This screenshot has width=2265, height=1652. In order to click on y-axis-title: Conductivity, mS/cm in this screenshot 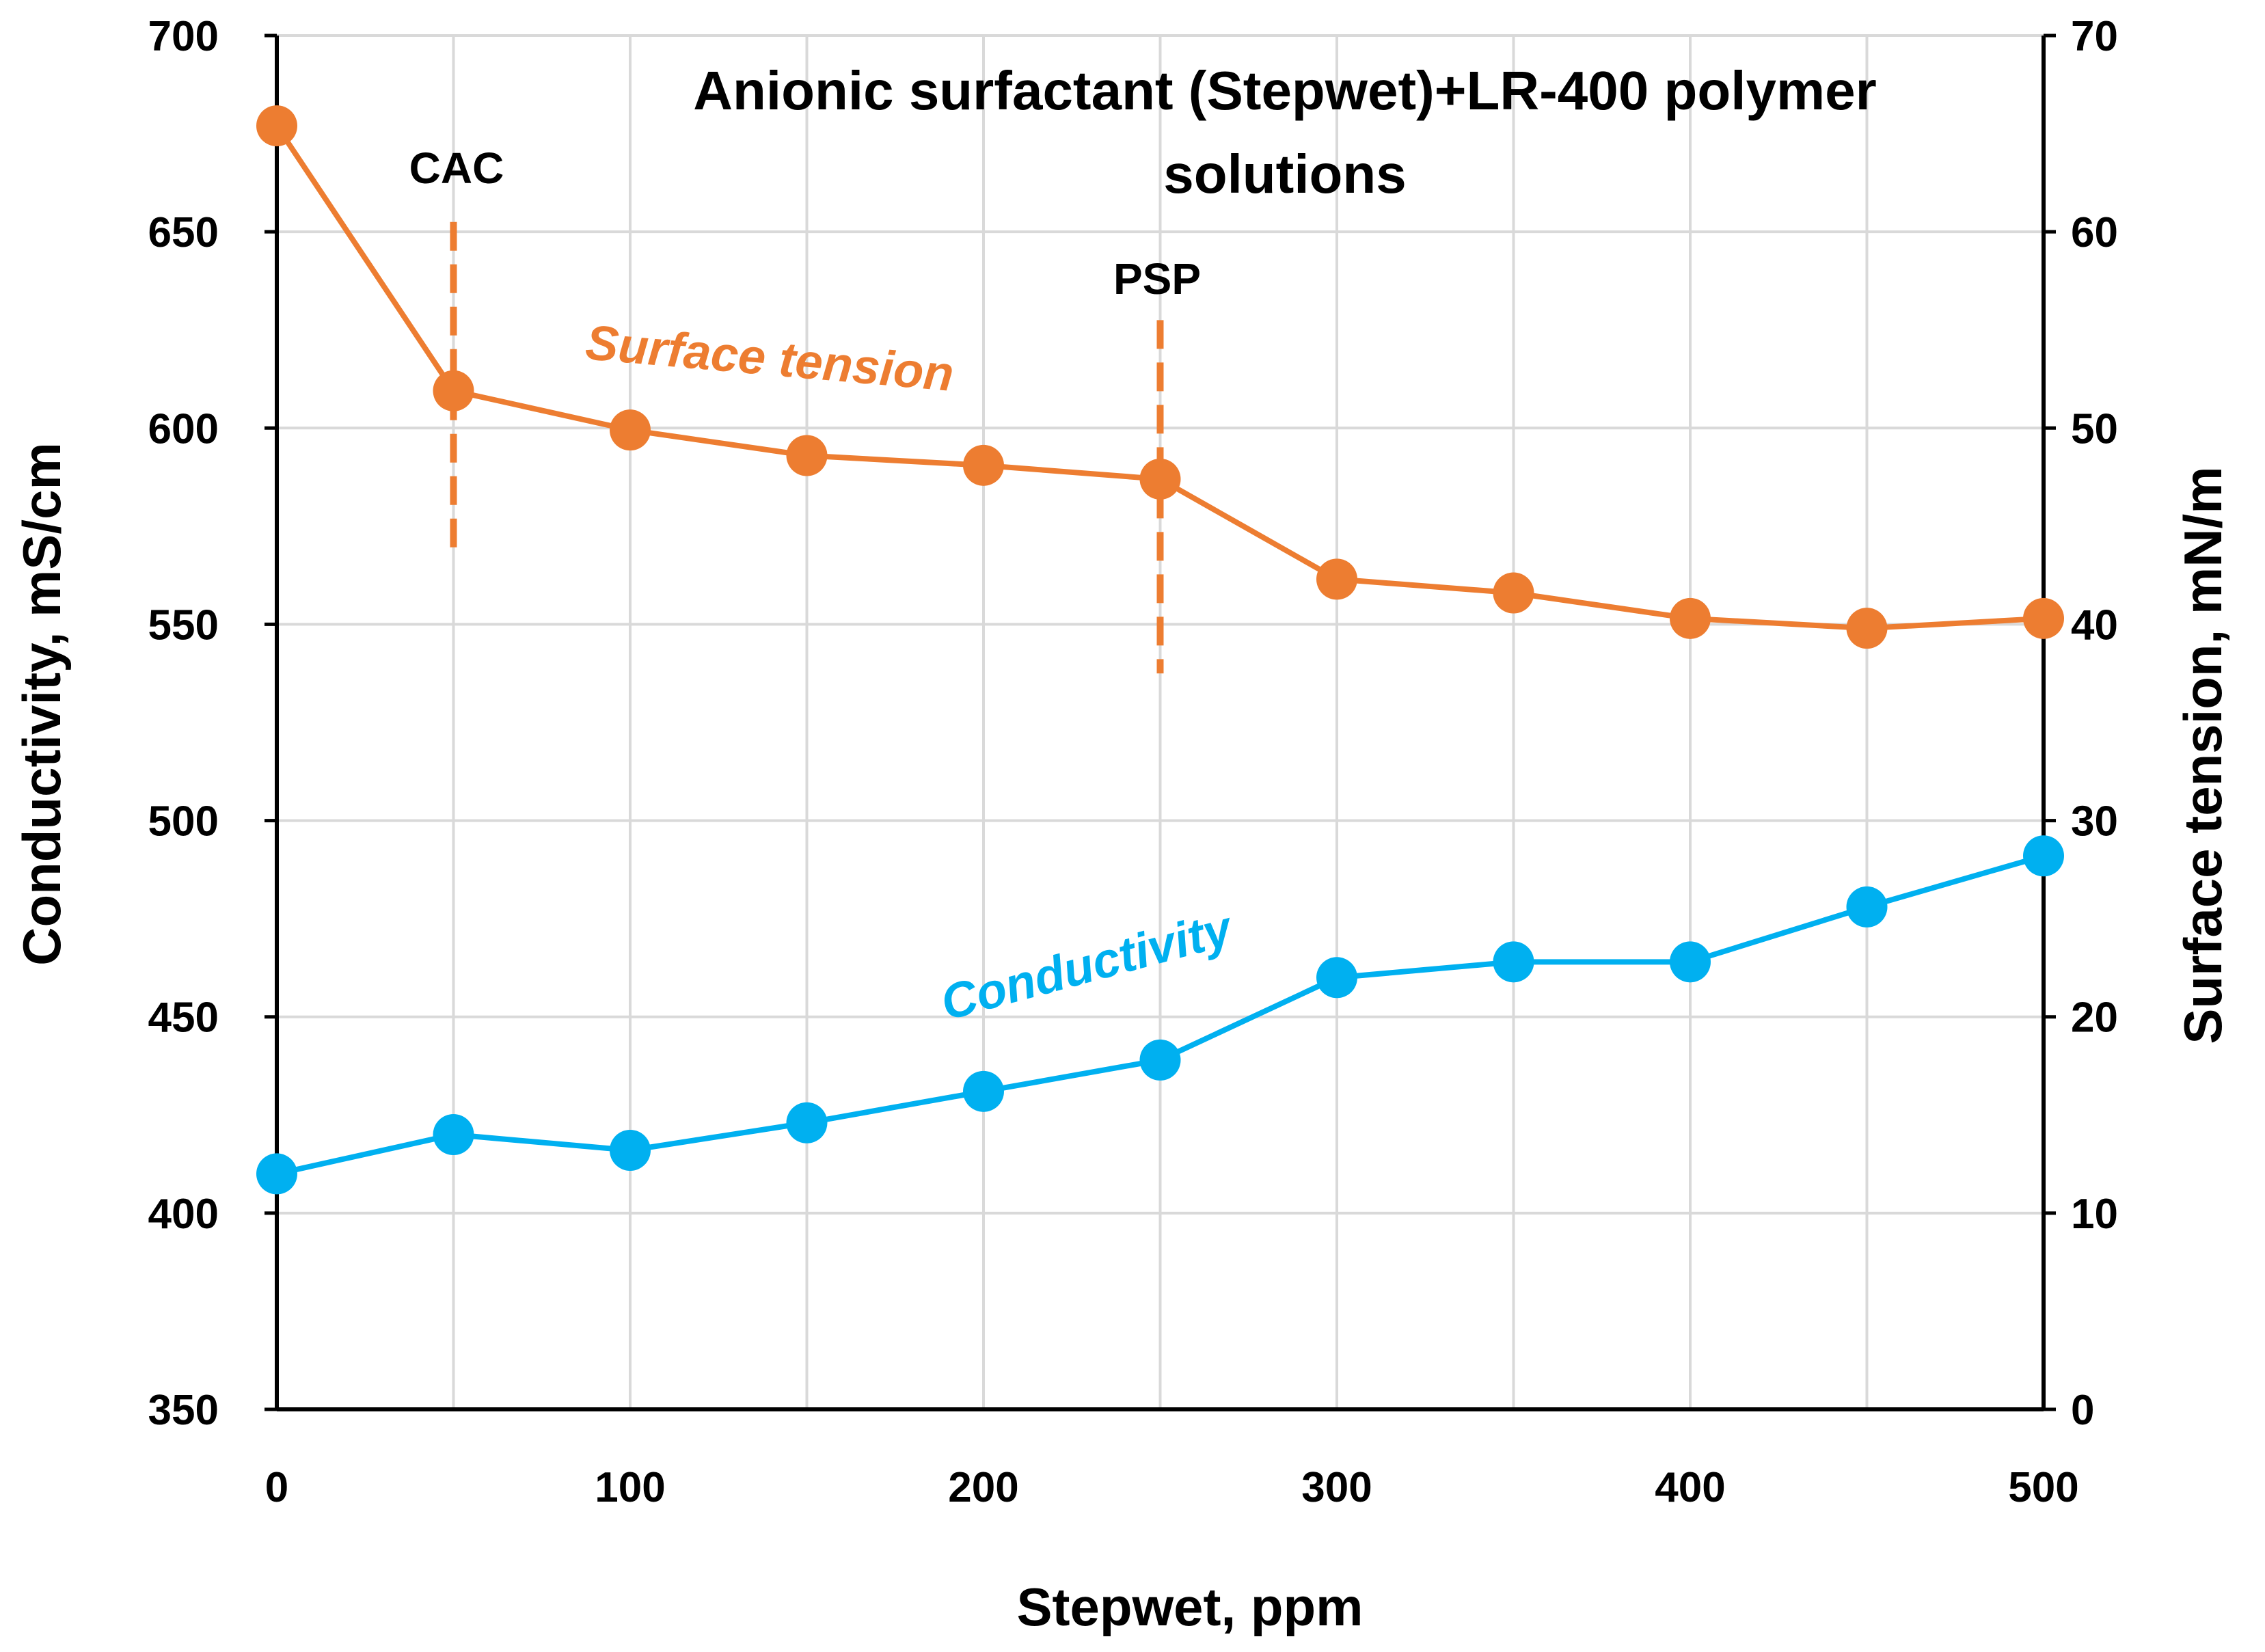, I will do `click(42, 704)`.